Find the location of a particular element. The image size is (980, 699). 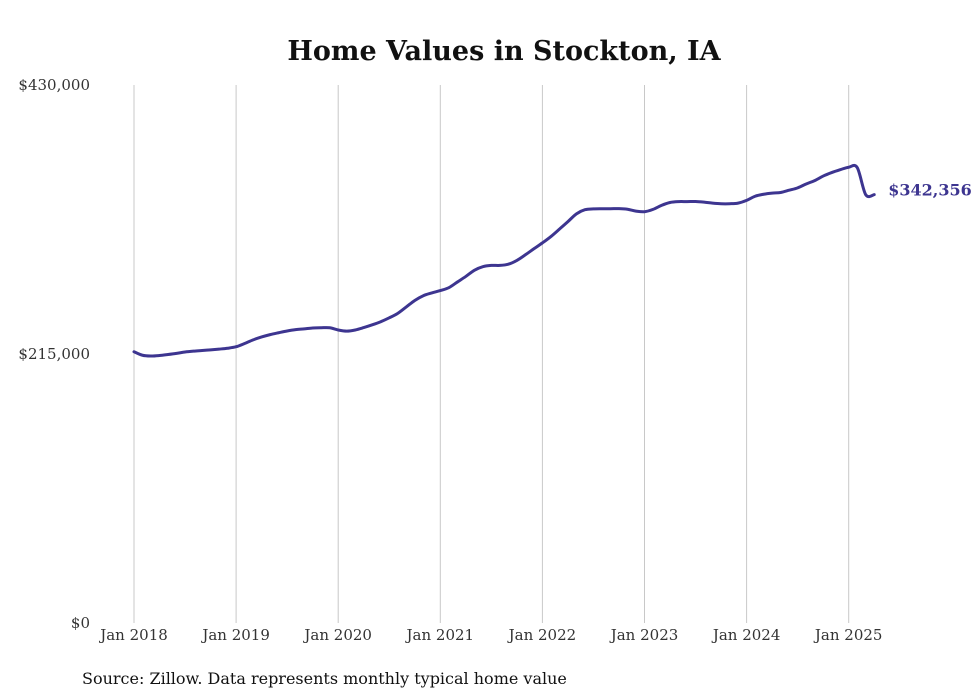

x-tick-label: Jan 2020 is located at coordinates (337, 635).